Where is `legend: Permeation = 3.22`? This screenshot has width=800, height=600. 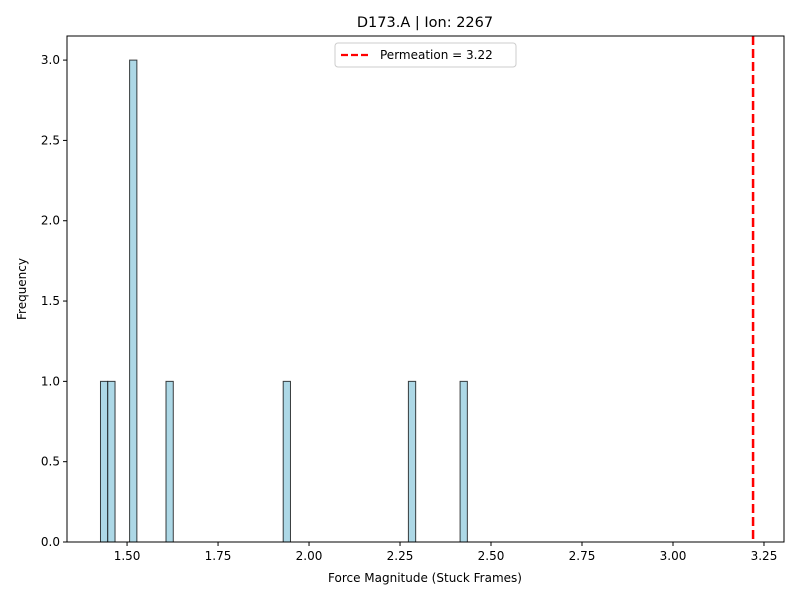
legend: Permeation = 3.22 is located at coordinates (425, 55).